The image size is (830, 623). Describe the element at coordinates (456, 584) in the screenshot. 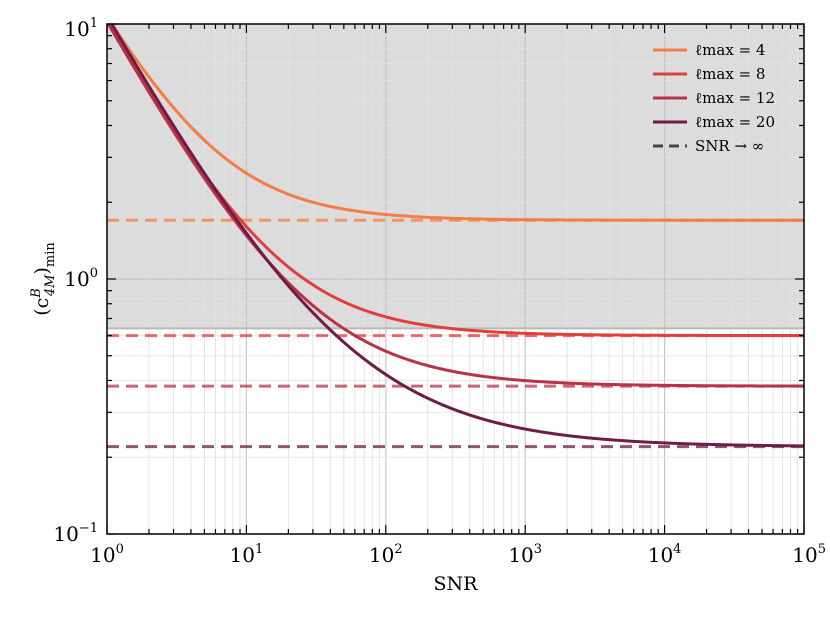

I see `x-axis-label: SNR` at that location.